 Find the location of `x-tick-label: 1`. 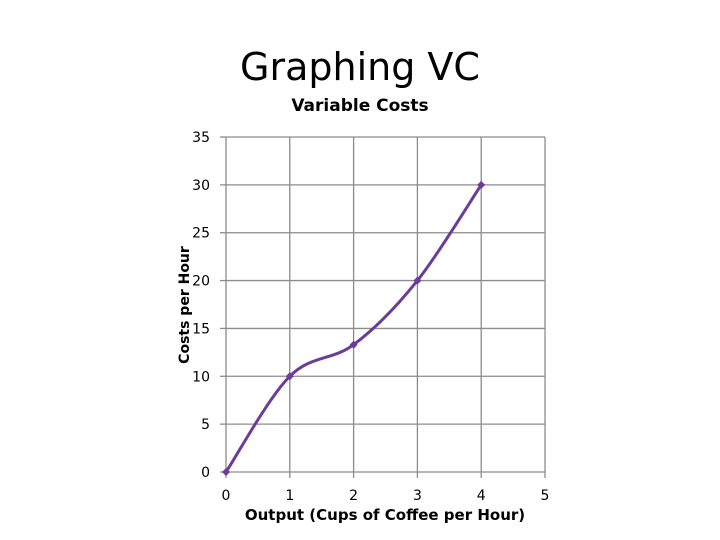

x-tick-label: 1 is located at coordinates (289, 496).